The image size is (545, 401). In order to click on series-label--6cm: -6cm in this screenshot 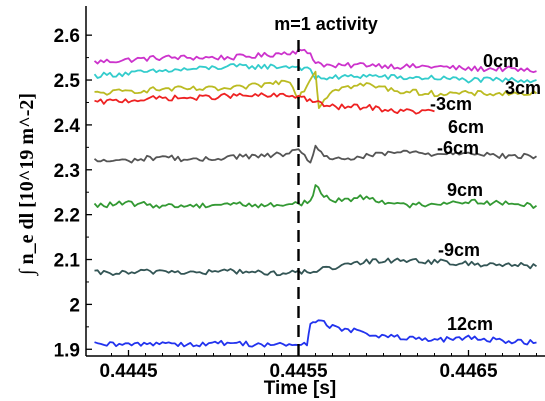, I will do `click(458, 148)`.